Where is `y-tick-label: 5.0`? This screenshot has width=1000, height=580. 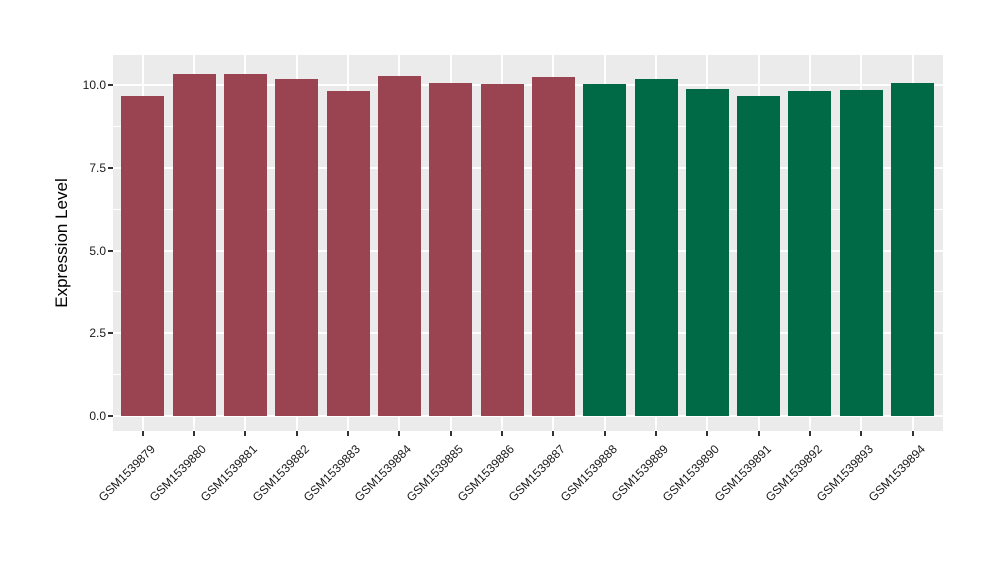 y-tick-label: 5.0 is located at coordinates (97, 250).